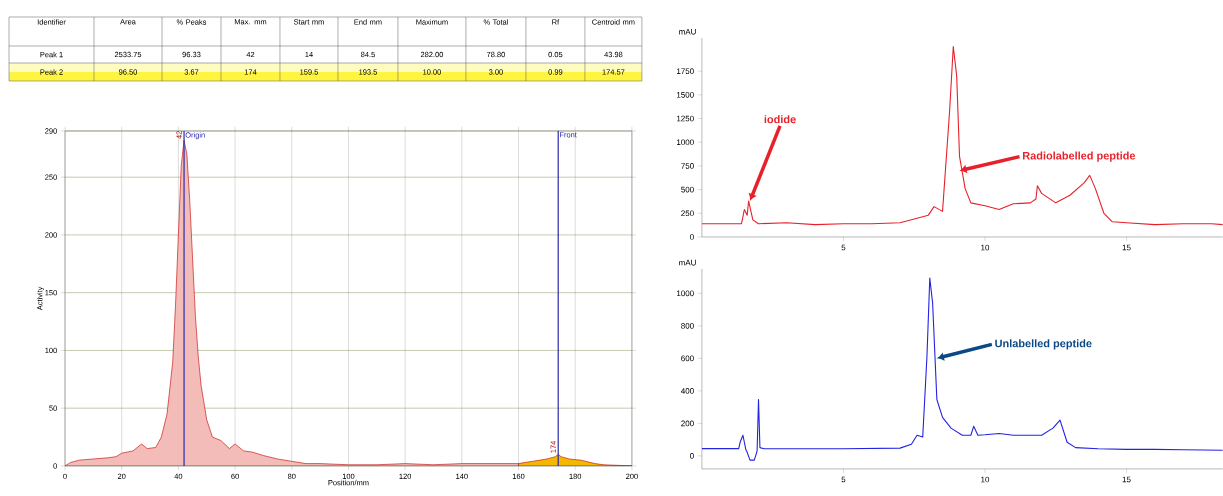  I want to click on annotation: Radiolabelled peptide, so click(1079, 156).